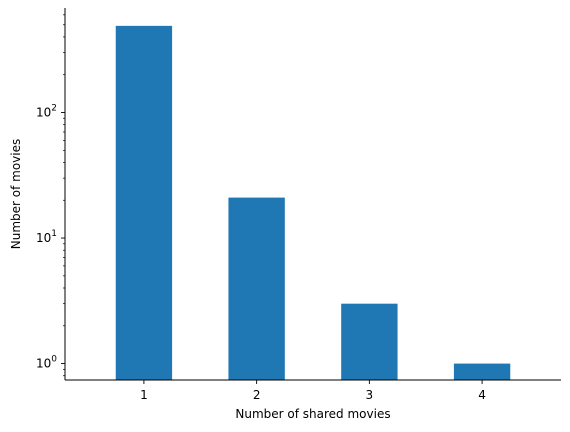  I want to click on y-axis-label: Number of movies, so click(16, 194).